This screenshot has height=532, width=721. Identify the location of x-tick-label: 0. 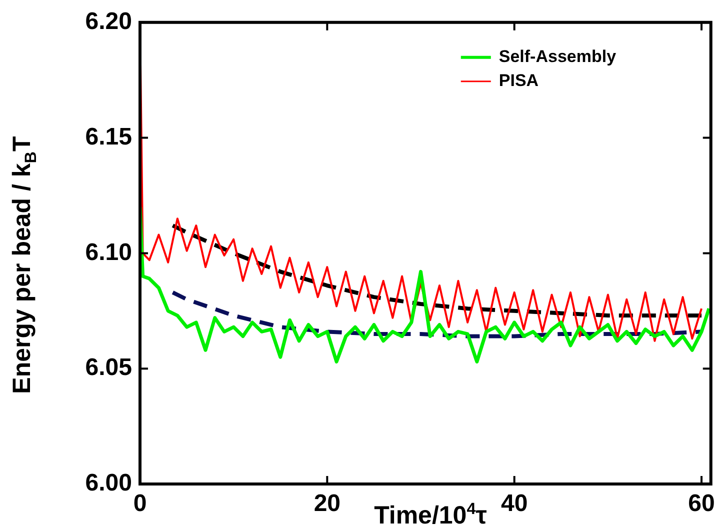
(140, 504).